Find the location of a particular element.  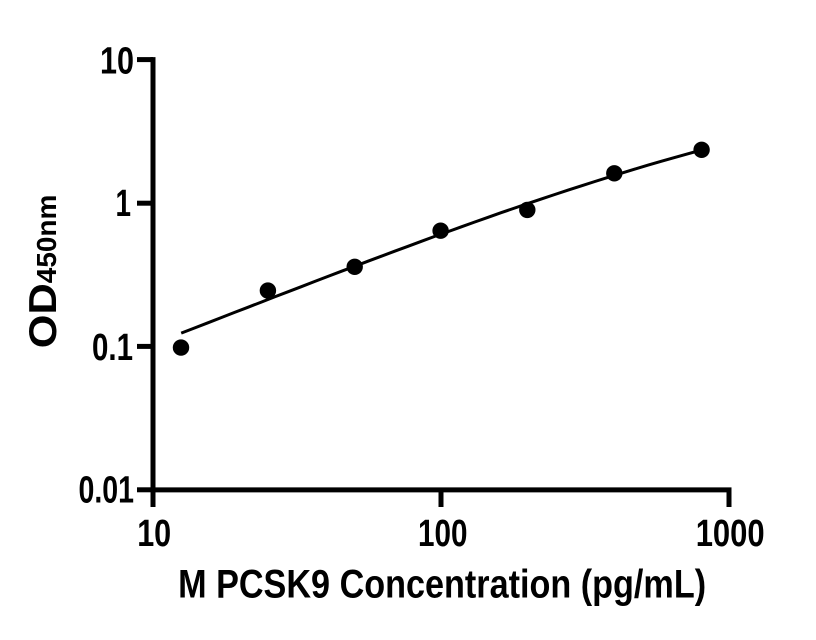

svg-text: 0.1 is located at coordinates (112, 348).